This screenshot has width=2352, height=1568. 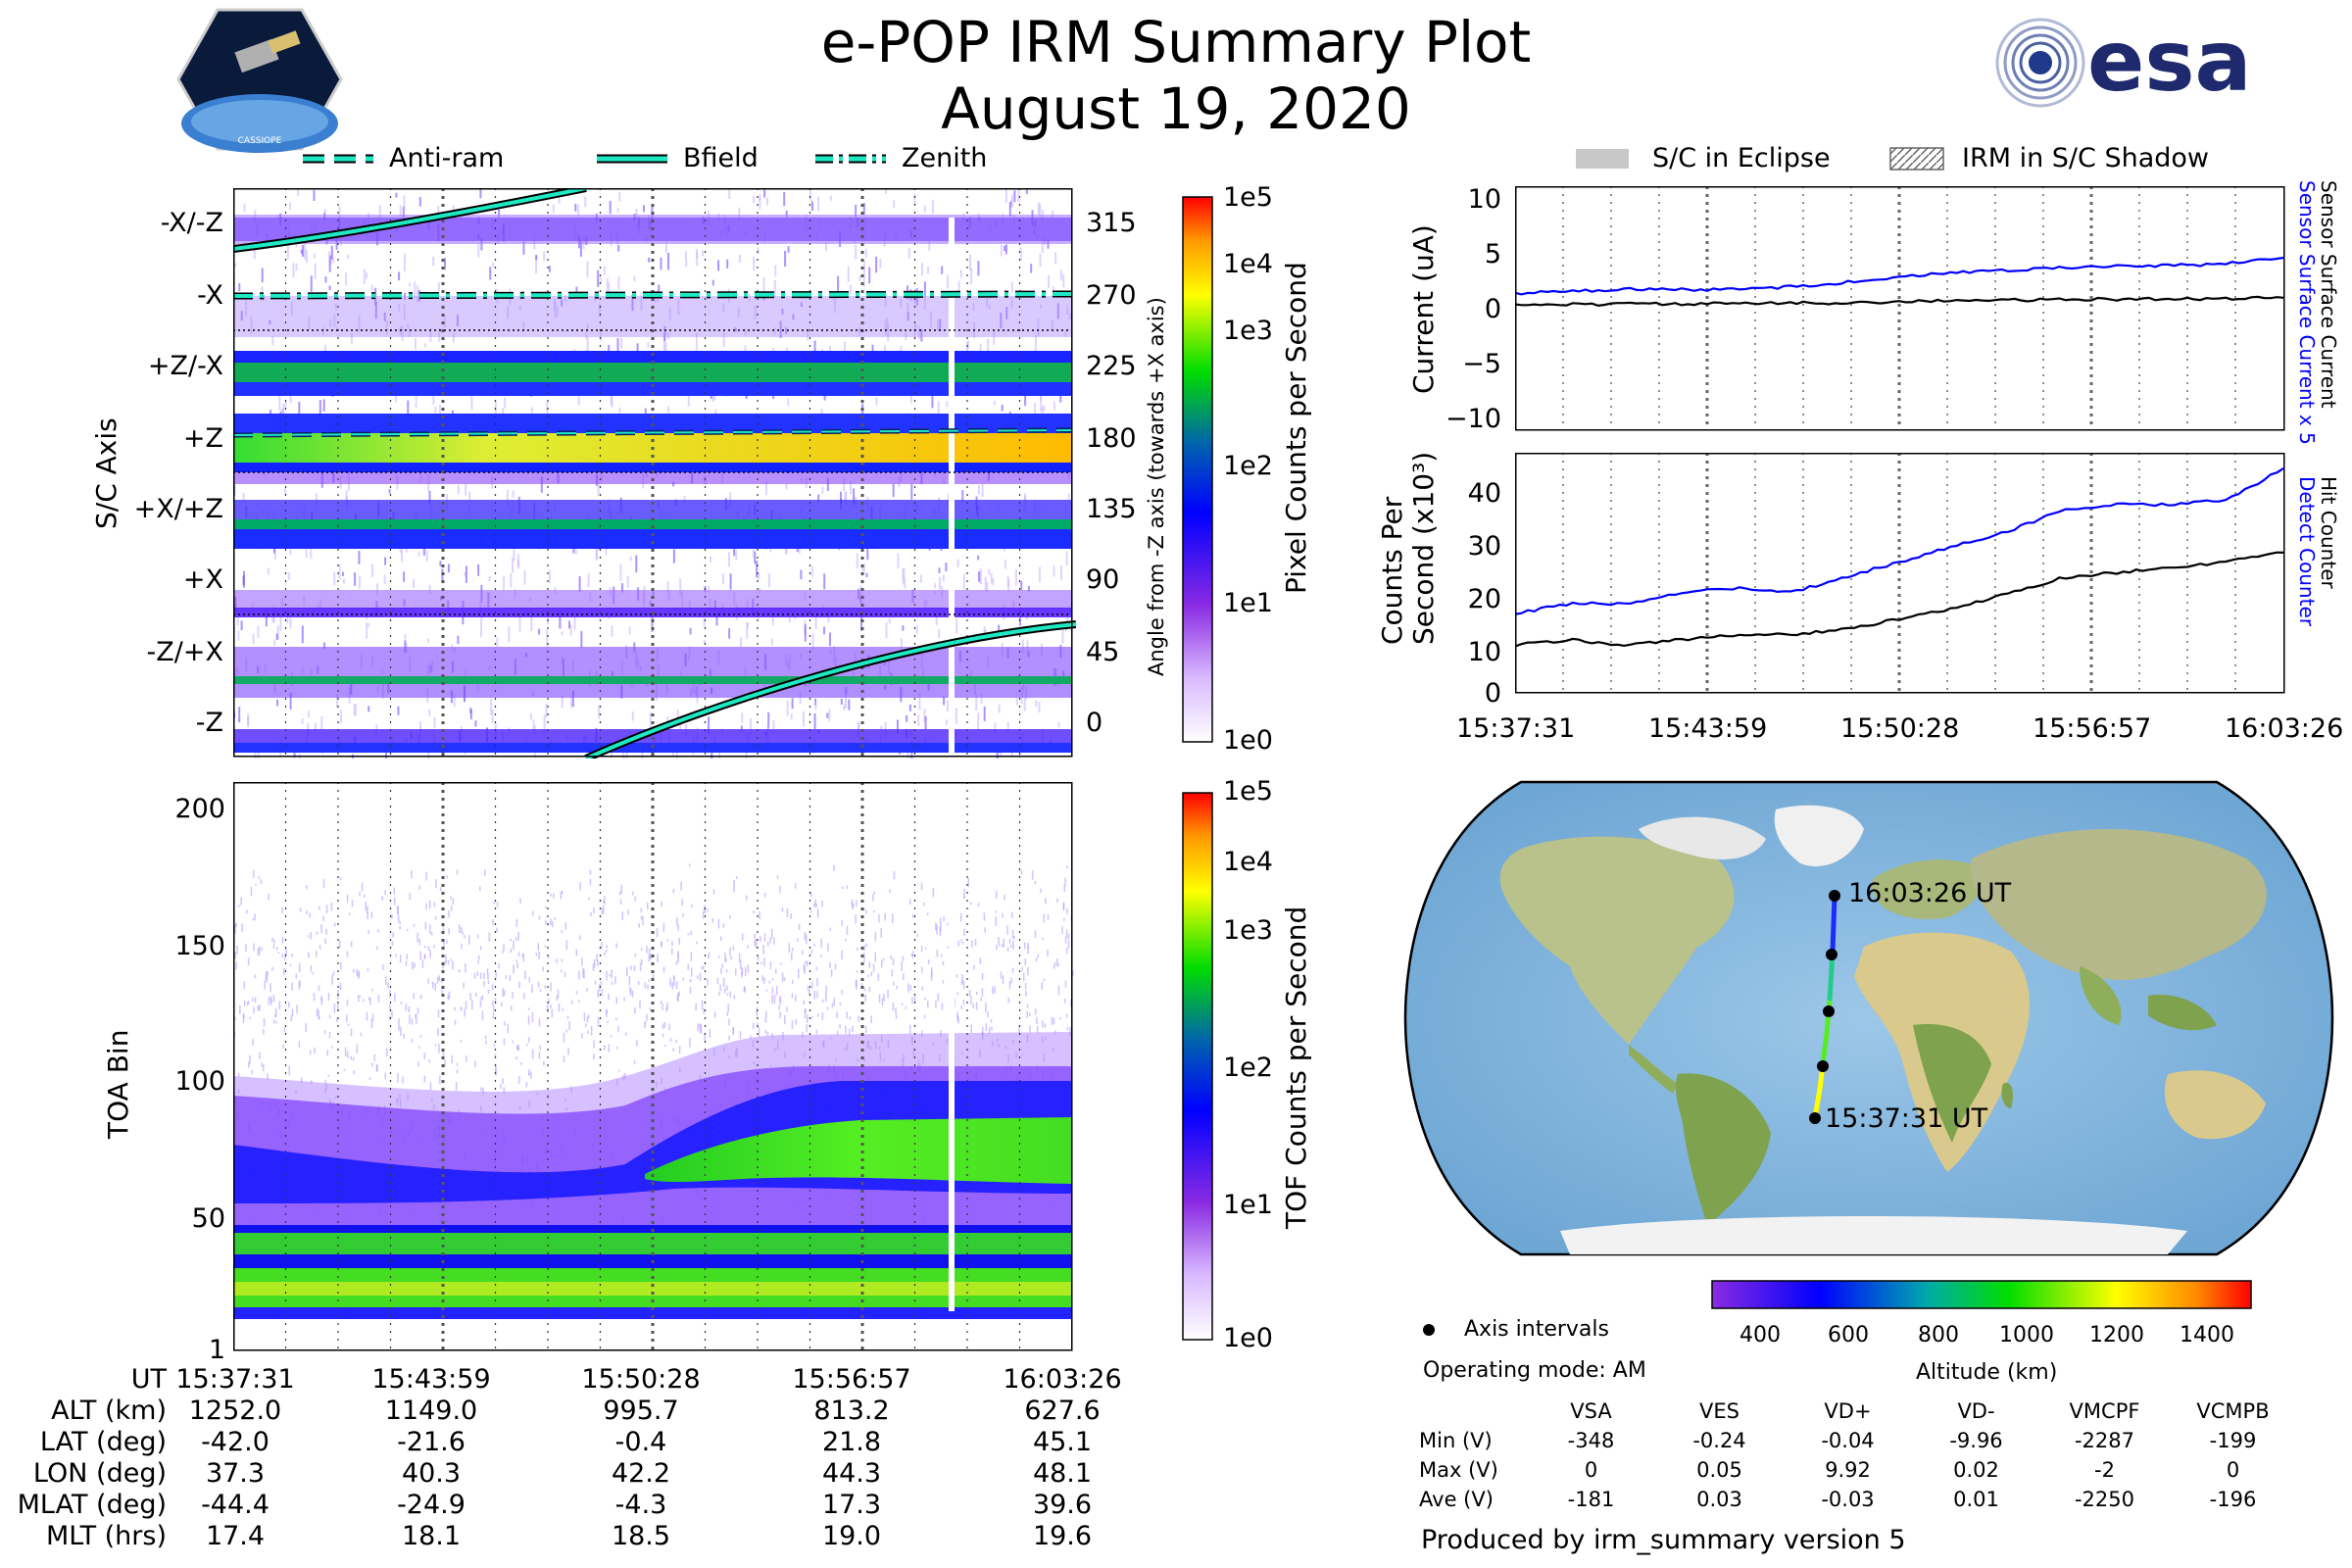 What do you see at coordinates (1197, 470) in the screenshot?
I see `pixel-colorbar` at bounding box center [1197, 470].